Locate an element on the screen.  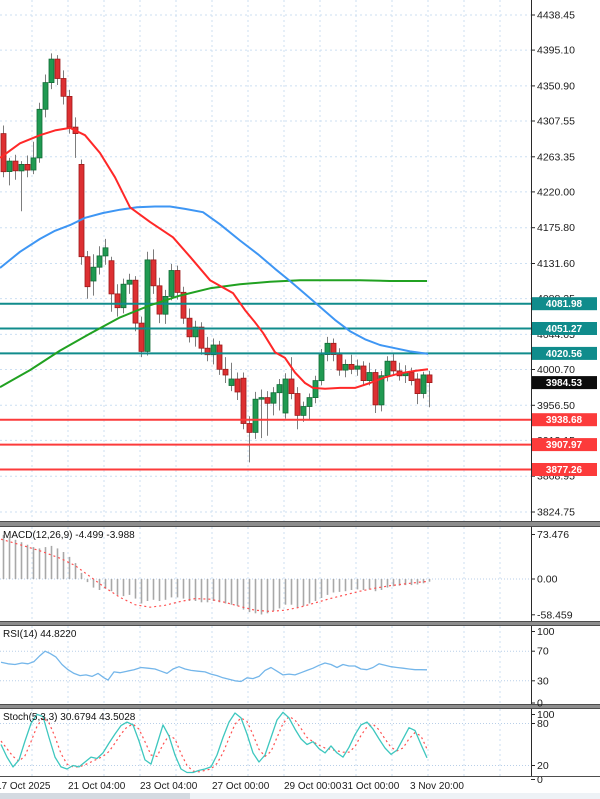
price-badge-last is located at coordinates (564, 383).